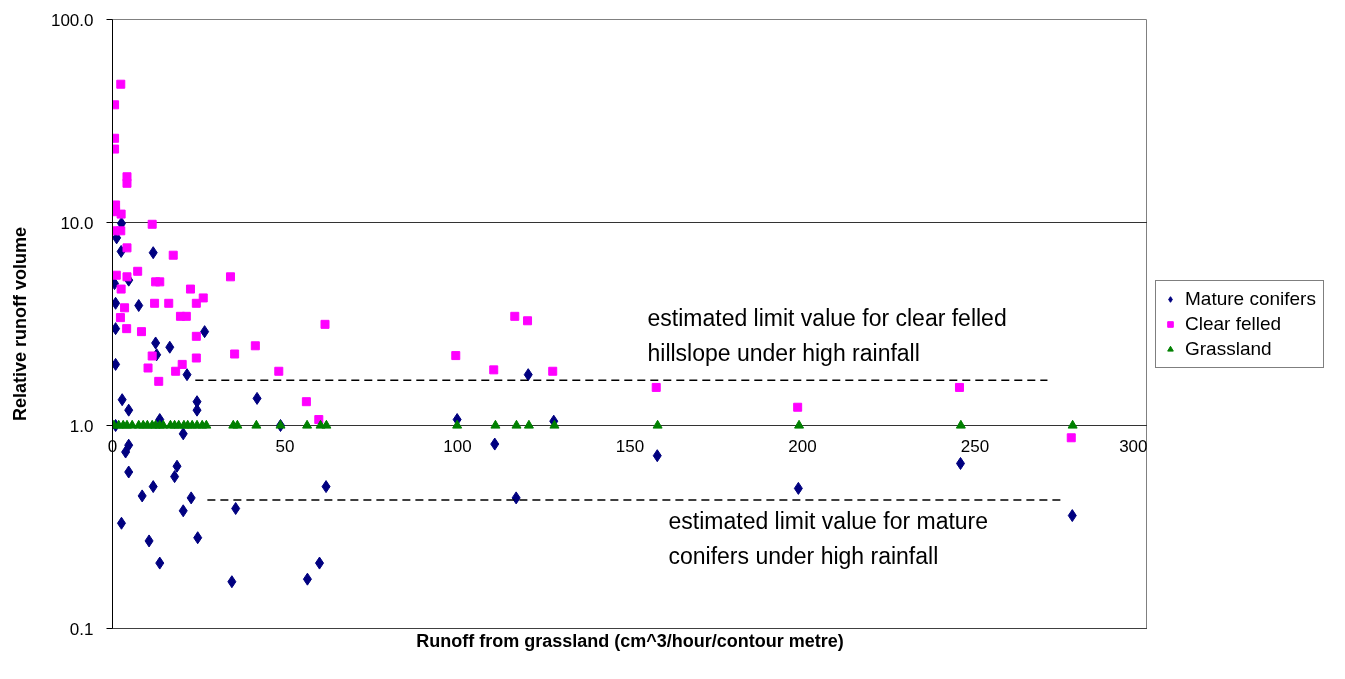  I want to click on x-tick-label: 50, so click(285, 446).